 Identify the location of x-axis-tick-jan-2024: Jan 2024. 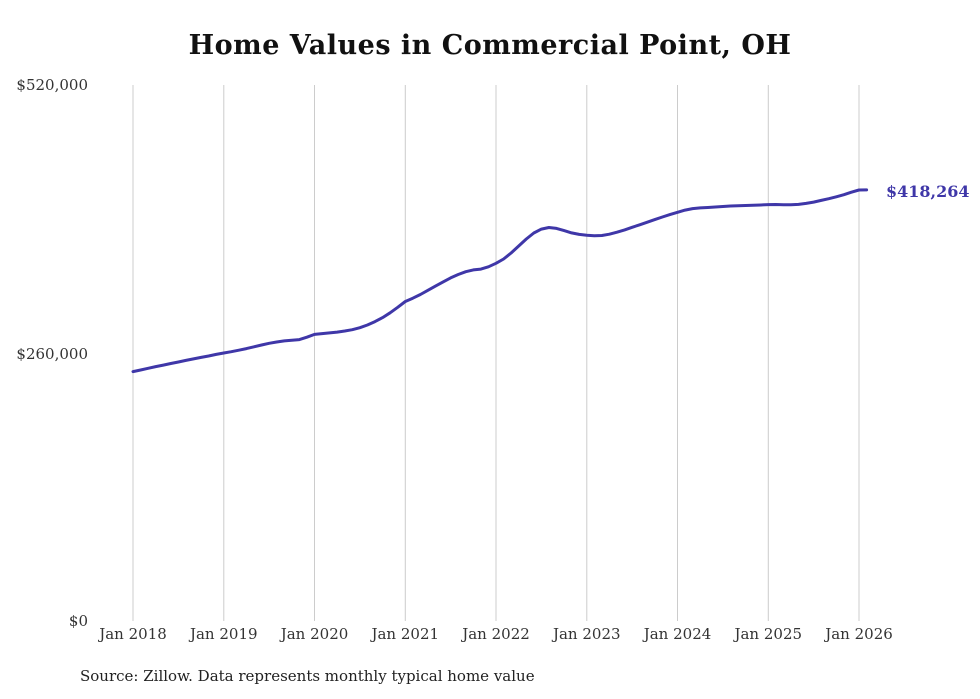
(677, 634).